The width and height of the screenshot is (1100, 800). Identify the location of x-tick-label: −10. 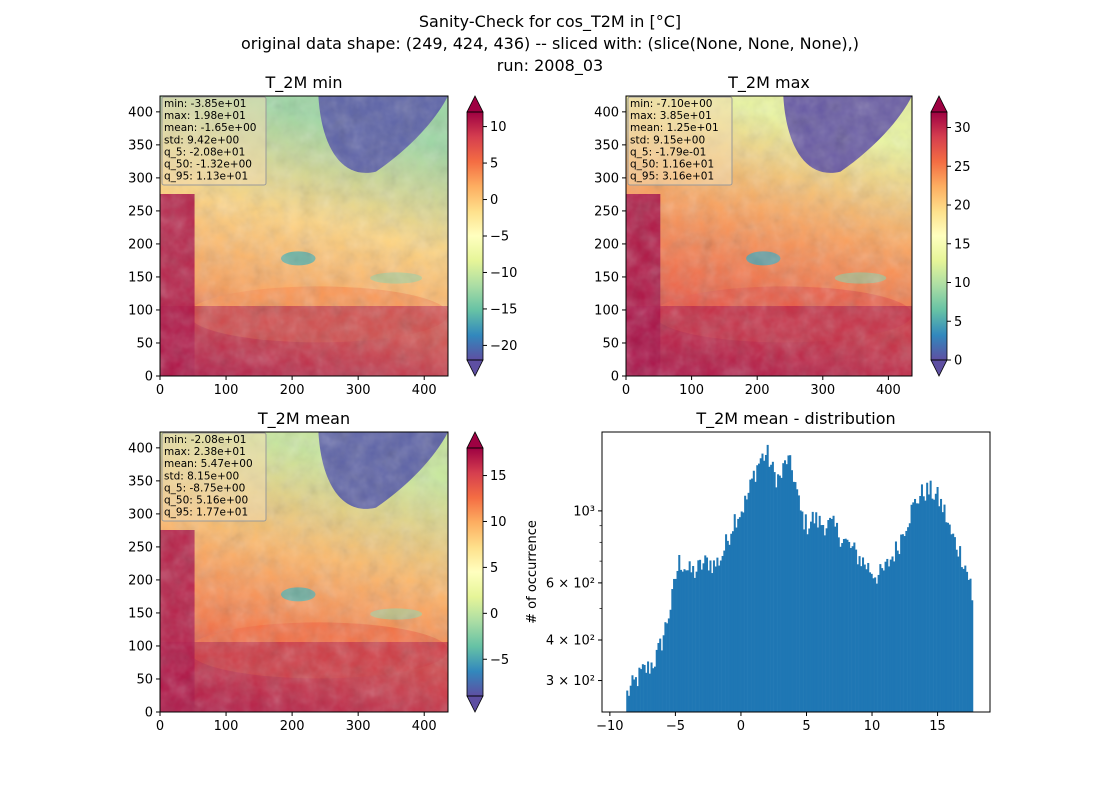
(609, 726).